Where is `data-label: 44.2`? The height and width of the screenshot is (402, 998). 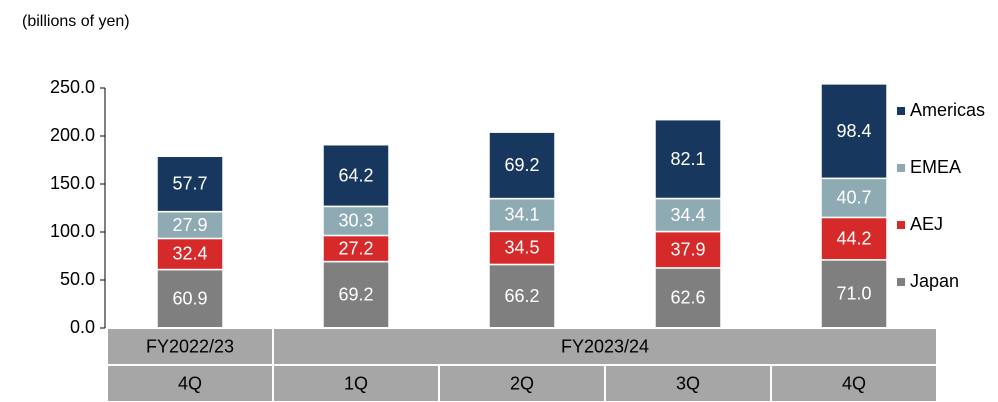 data-label: 44.2 is located at coordinates (853, 238).